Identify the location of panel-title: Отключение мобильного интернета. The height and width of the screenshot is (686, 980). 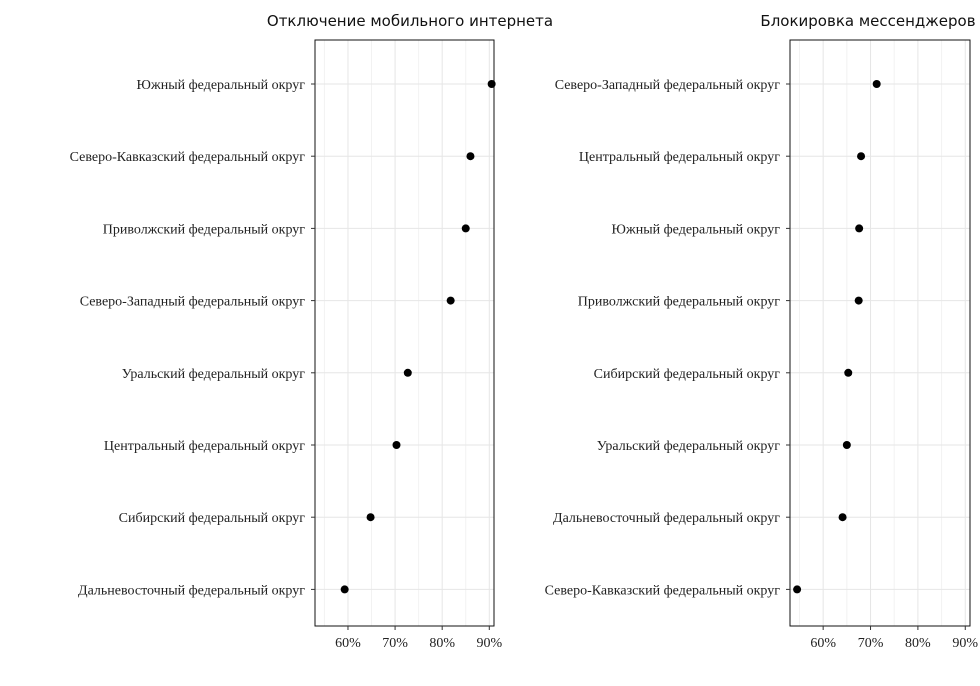
(410, 21).